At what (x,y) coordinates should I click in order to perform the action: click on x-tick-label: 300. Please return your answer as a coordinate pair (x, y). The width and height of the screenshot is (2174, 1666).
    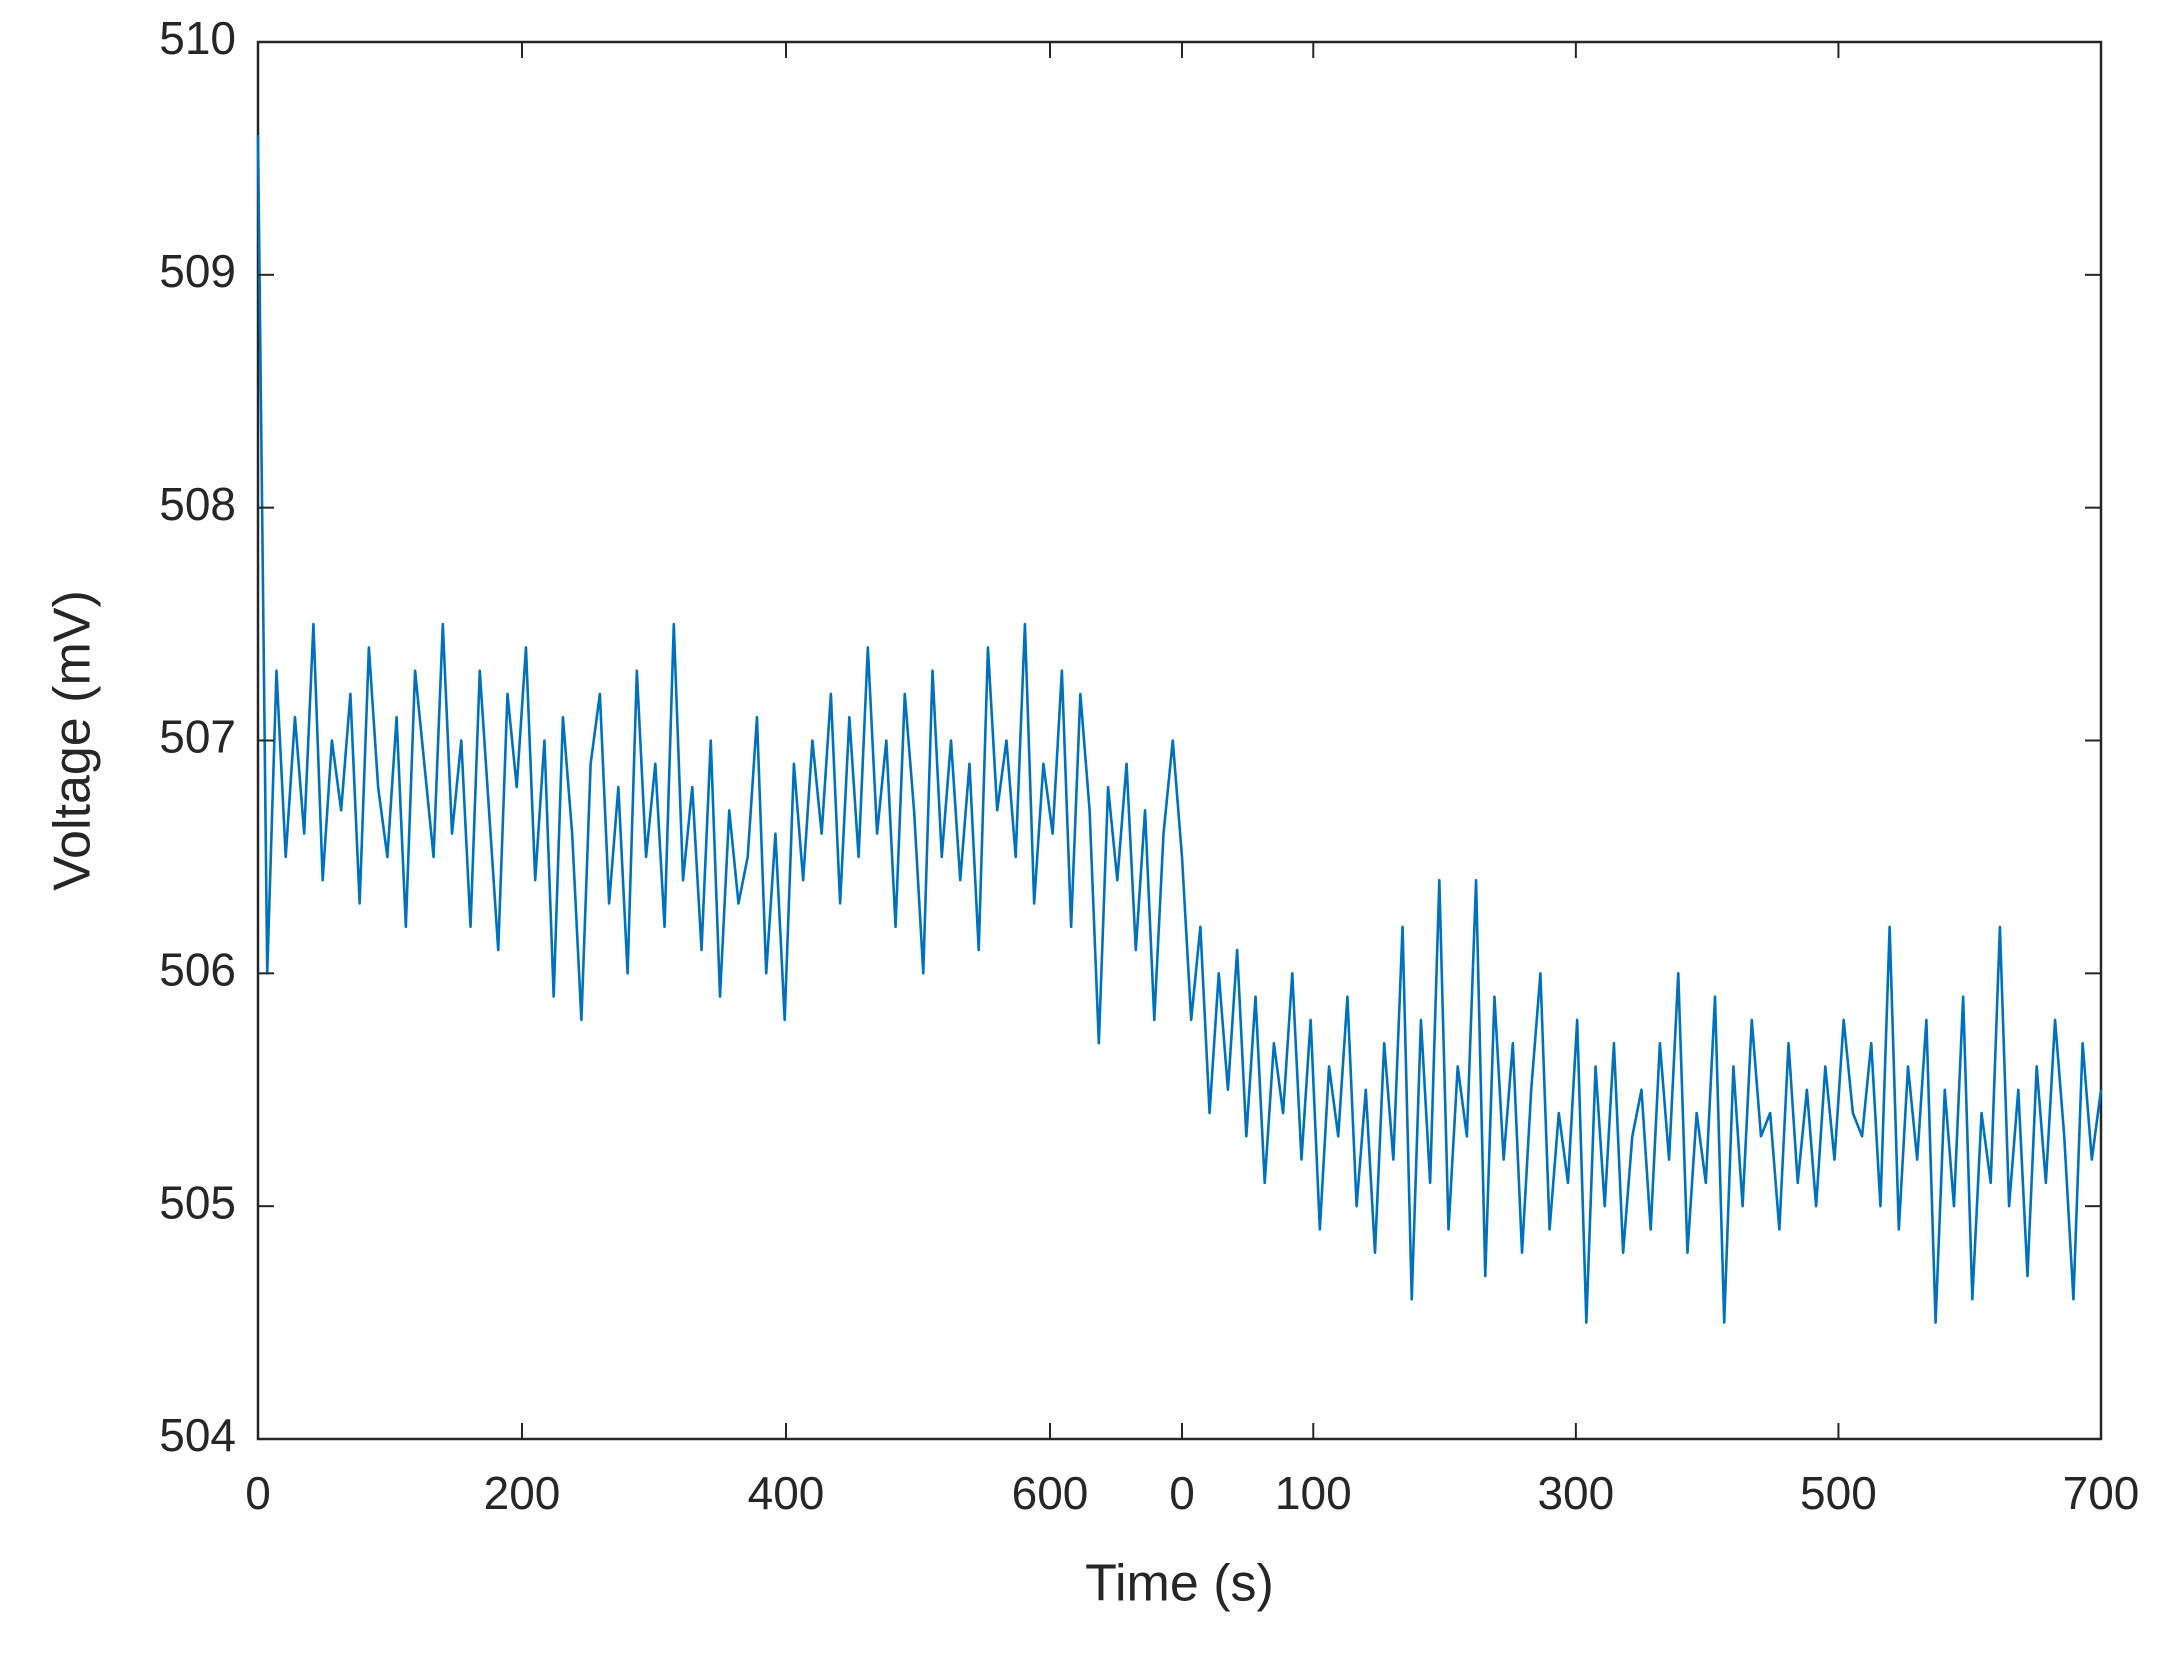
    Looking at the image, I should click on (1575, 1493).